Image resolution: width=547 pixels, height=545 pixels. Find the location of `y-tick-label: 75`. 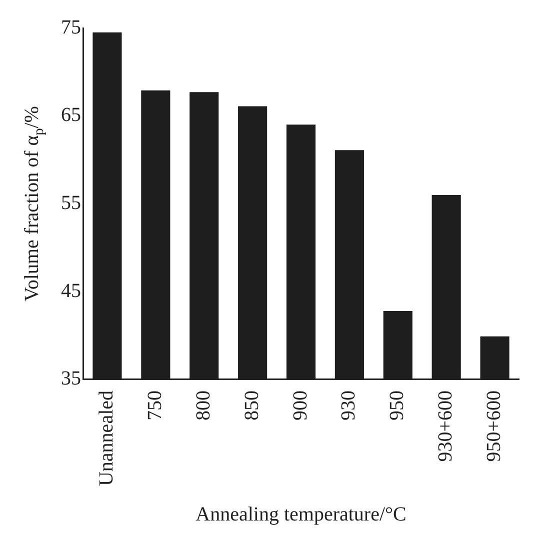

y-tick-label: 75 is located at coordinates (71, 27).